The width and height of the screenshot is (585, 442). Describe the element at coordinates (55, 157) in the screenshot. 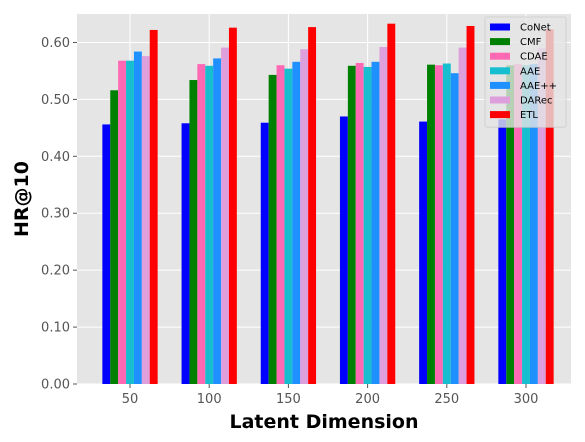

I see `y-tick-label: 0.40` at that location.